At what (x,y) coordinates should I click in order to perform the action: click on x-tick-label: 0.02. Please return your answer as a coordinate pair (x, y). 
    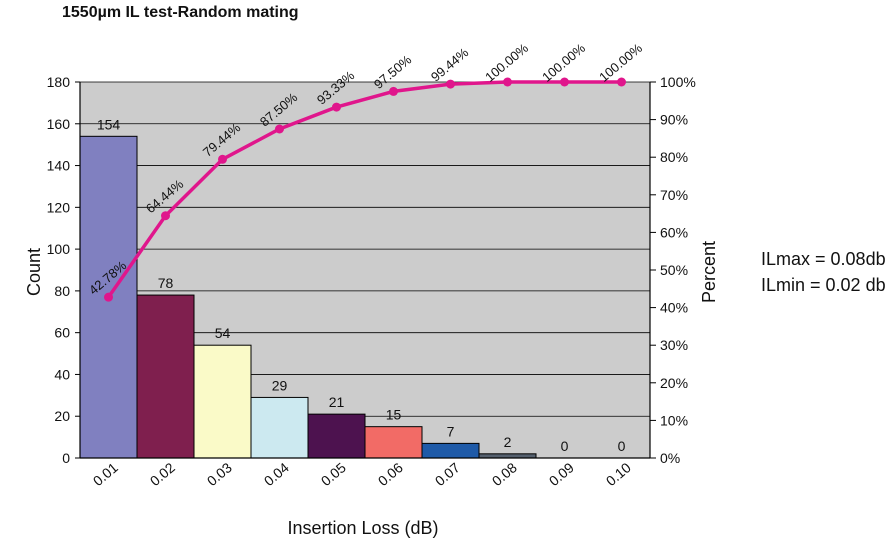
    Looking at the image, I should click on (162, 474).